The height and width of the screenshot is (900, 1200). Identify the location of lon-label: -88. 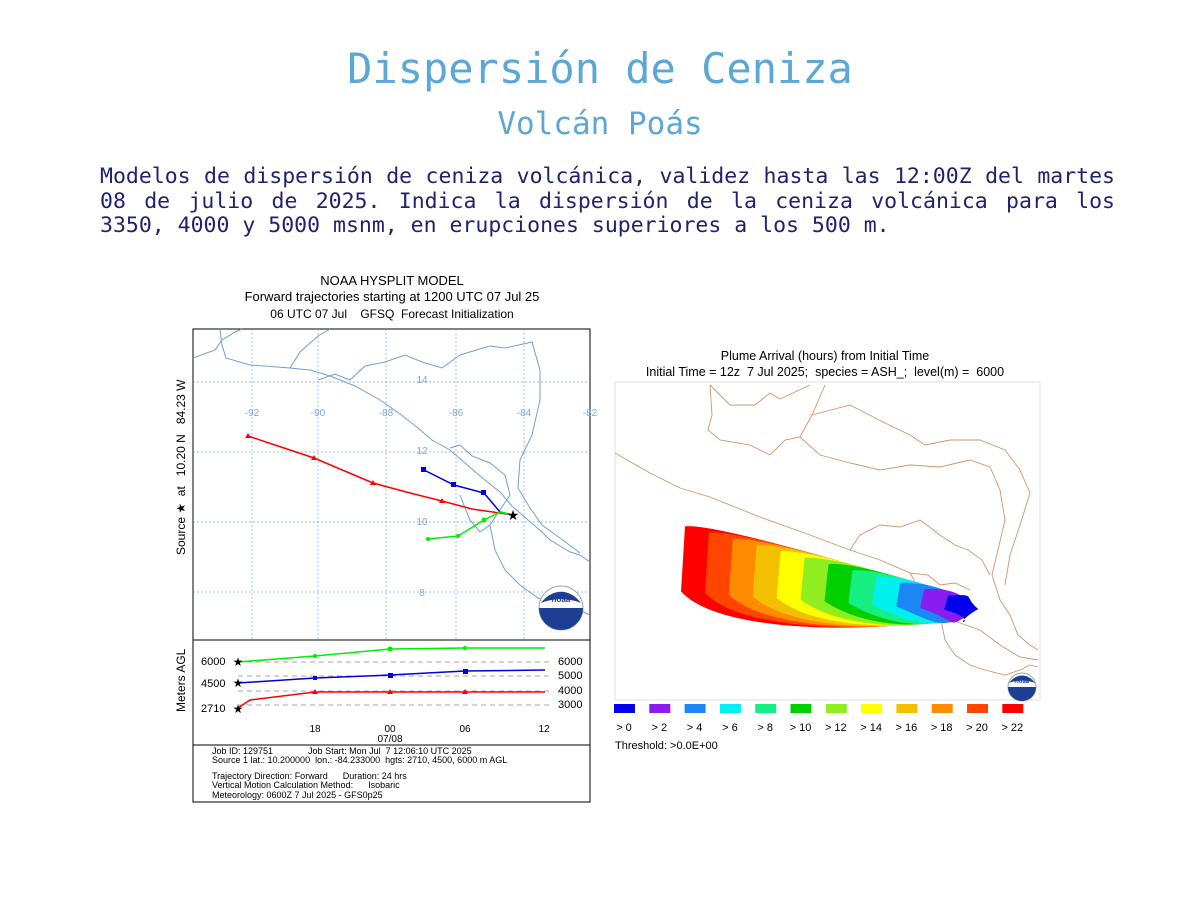
(386, 413).